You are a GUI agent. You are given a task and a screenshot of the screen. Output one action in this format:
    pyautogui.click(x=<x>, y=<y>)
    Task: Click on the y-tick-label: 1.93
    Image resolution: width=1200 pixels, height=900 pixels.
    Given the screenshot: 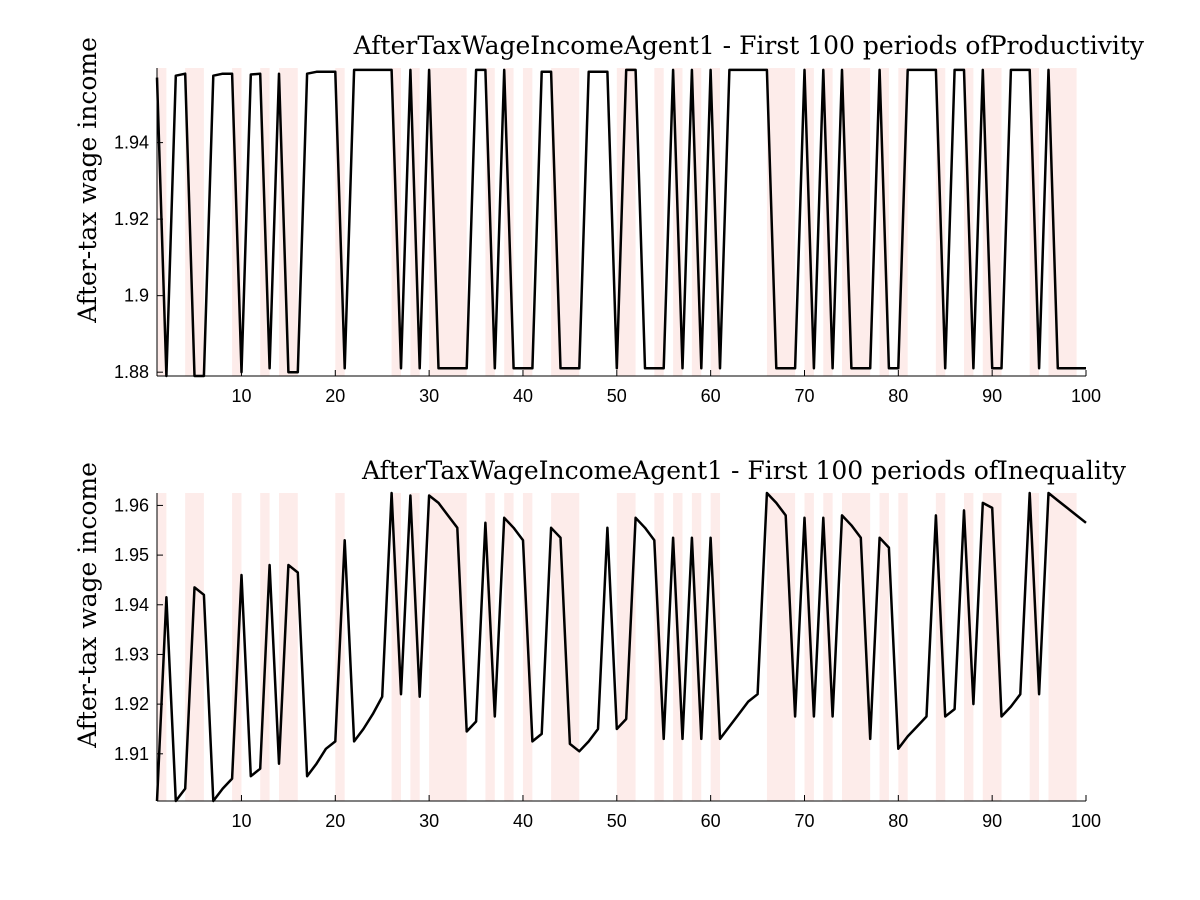 What is the action you would take?
    pyautogui.click(x=131, y=654)
    